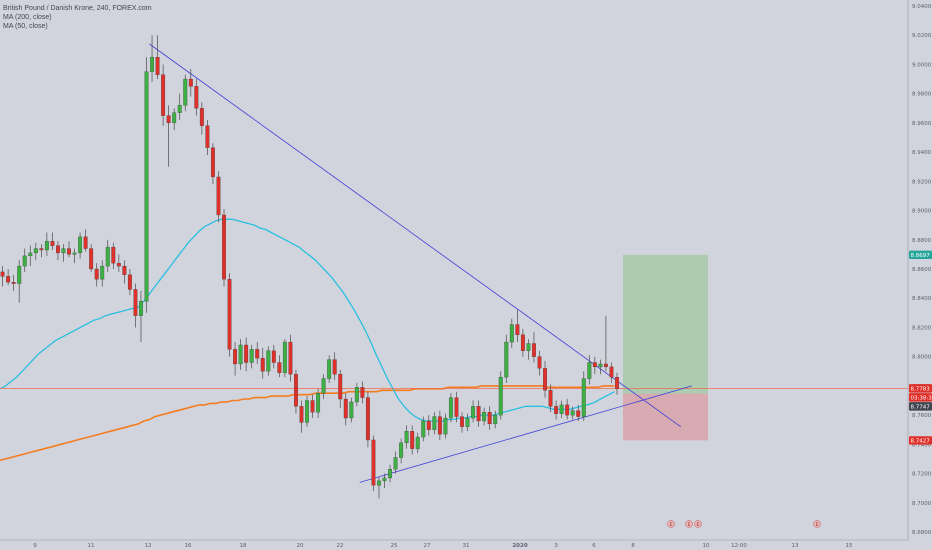 Image resolution: width=932 pixels, height=550 pixels. Describe the element at coordinates (25, 26) in the screenshot. I see `ma50-legend: MA (50, close)` at that location.